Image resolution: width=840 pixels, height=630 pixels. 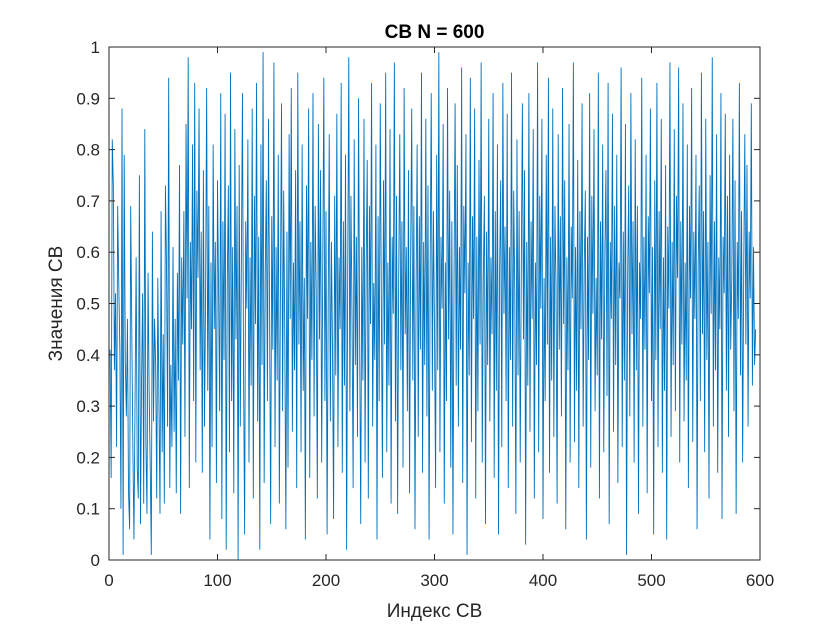 I want to click on x-tick-label: 200, so click(x=326, y=580).